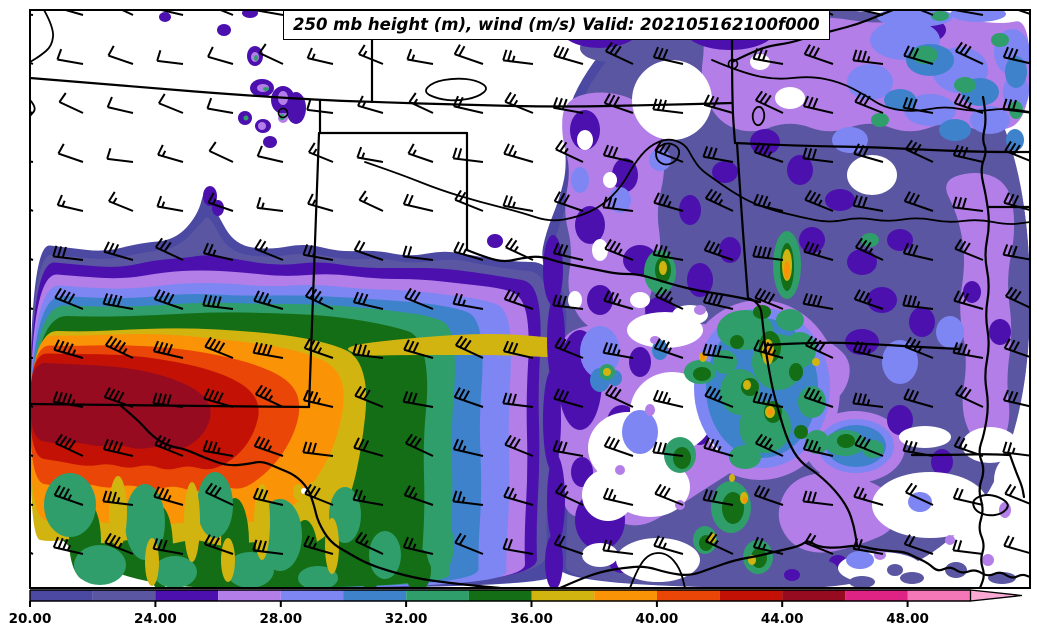  Describe the element at coordinates (811, 445) in the screenshot. I see `border-sabine` at that location.